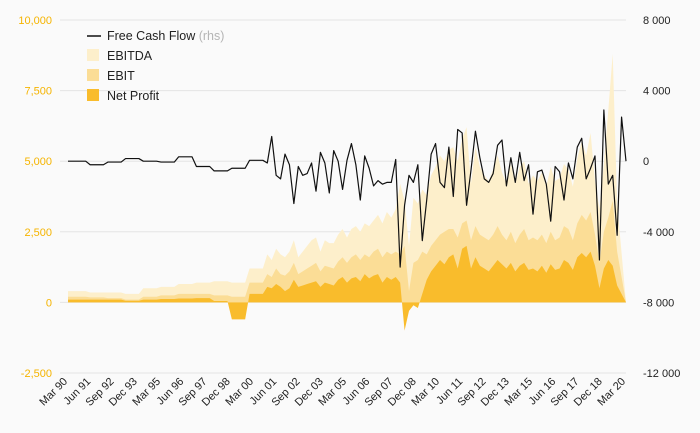  What do you see at coordinates (38, 162) in the screenshot?
I see `left-tick-label: 5,000` at bounding box center [38, 162].